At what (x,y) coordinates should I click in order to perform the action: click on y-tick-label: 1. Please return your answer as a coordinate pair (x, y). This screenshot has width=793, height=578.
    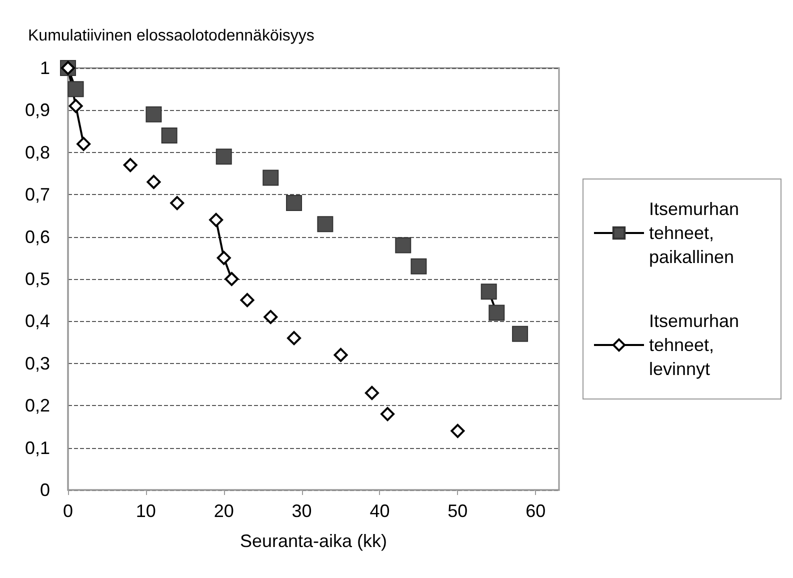
    Looking at the image, I should click on (45, 68).